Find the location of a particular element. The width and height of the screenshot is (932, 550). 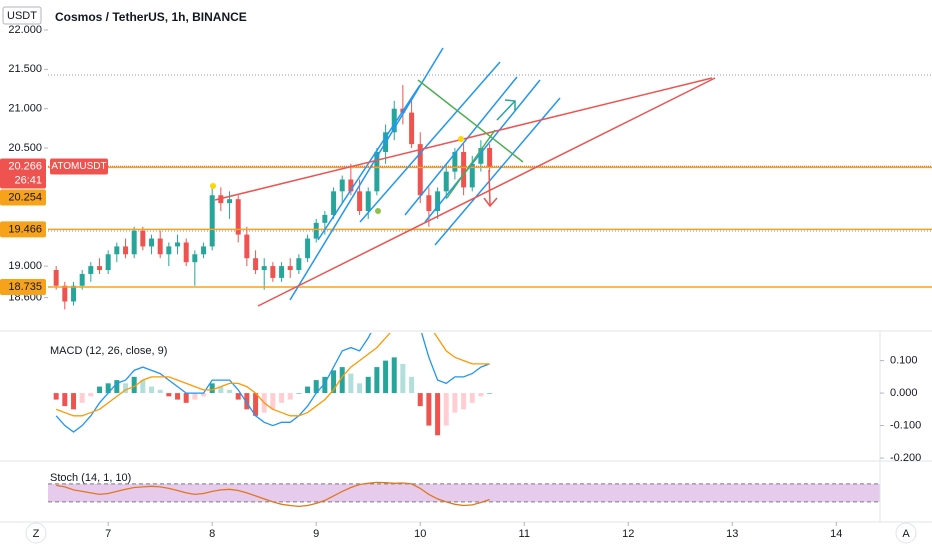

green-lines is located at coordinates (470, 139).